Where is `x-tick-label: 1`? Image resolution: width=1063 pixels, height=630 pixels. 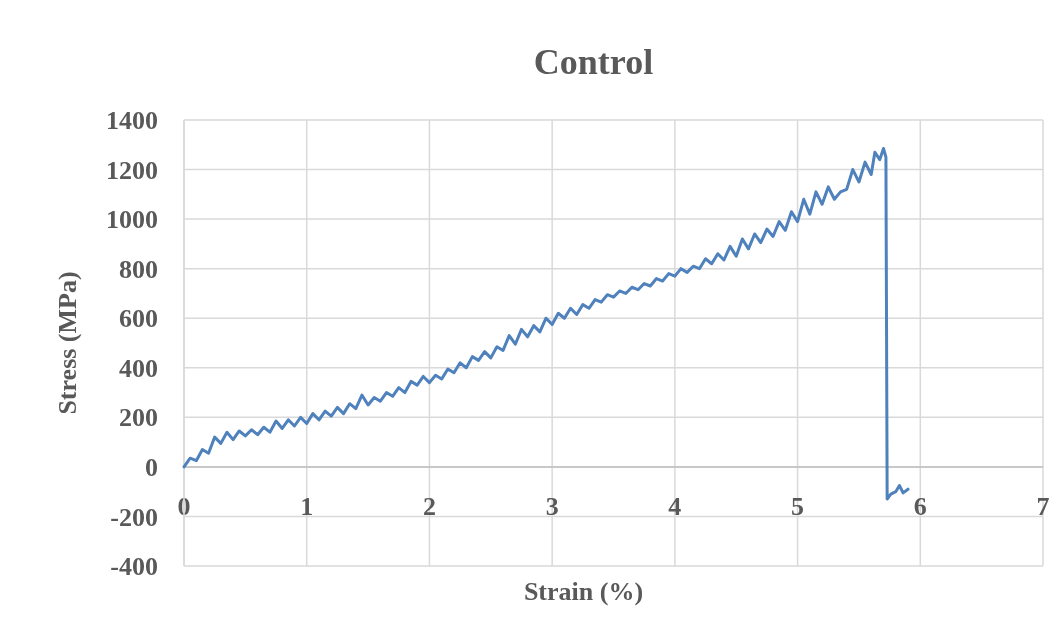
x-tick-label: 1 is located at coordinates (307, 506).